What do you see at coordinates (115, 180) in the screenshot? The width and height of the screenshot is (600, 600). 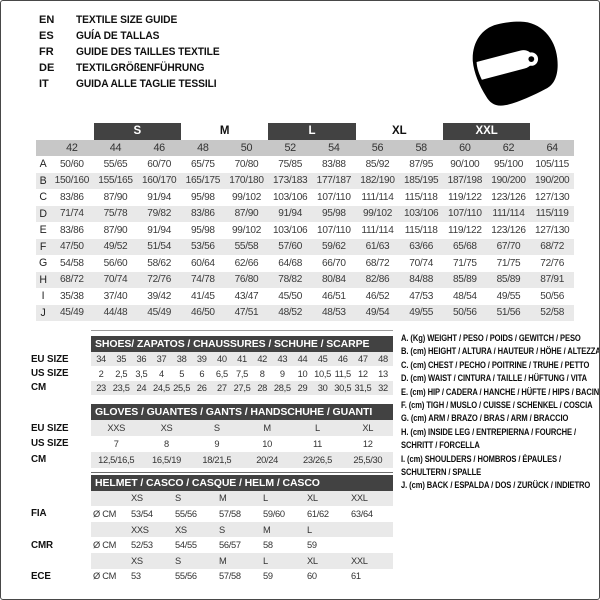 I see `size-value-cell: 155/165` at bounding box center [115, 180].